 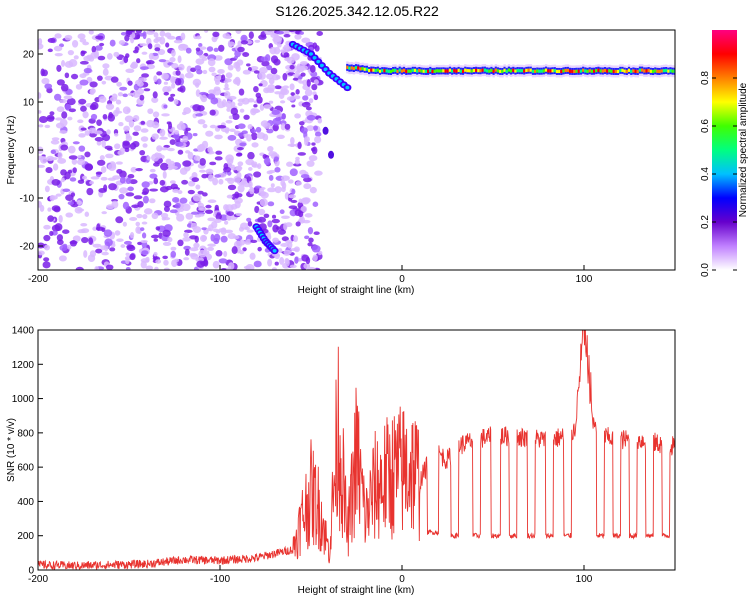 What do you see at coordinates (356, 590) in the screenshot?
I see `snr-x-label: Height of straight line (km)` at bounding box center [356, 590].